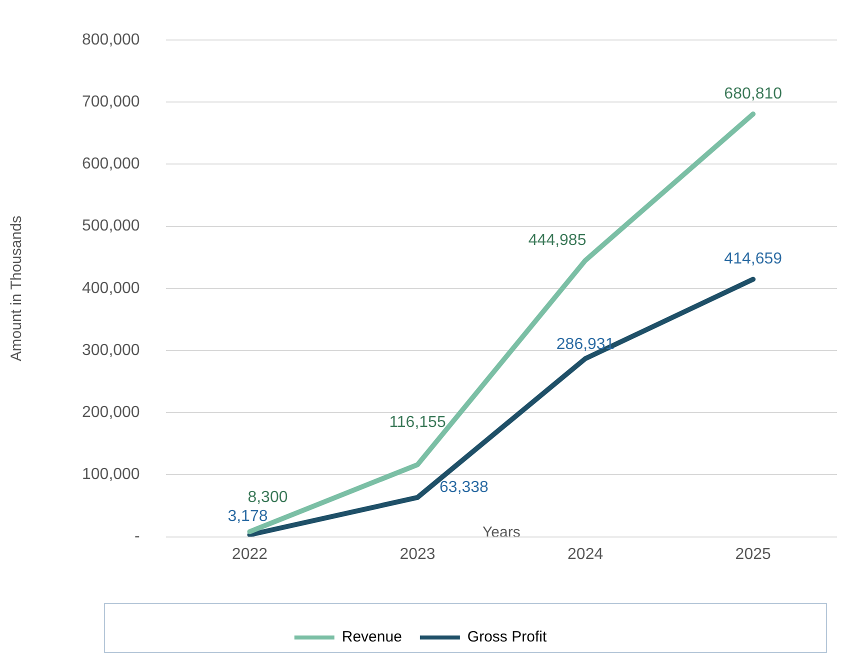 Image resolution: width=867 pixels, height=663 pixels. What do you see at coordinates (111, 350) in the screenshot?
I see `y-tick-label: 300,000` at bounding box center [111, 350].